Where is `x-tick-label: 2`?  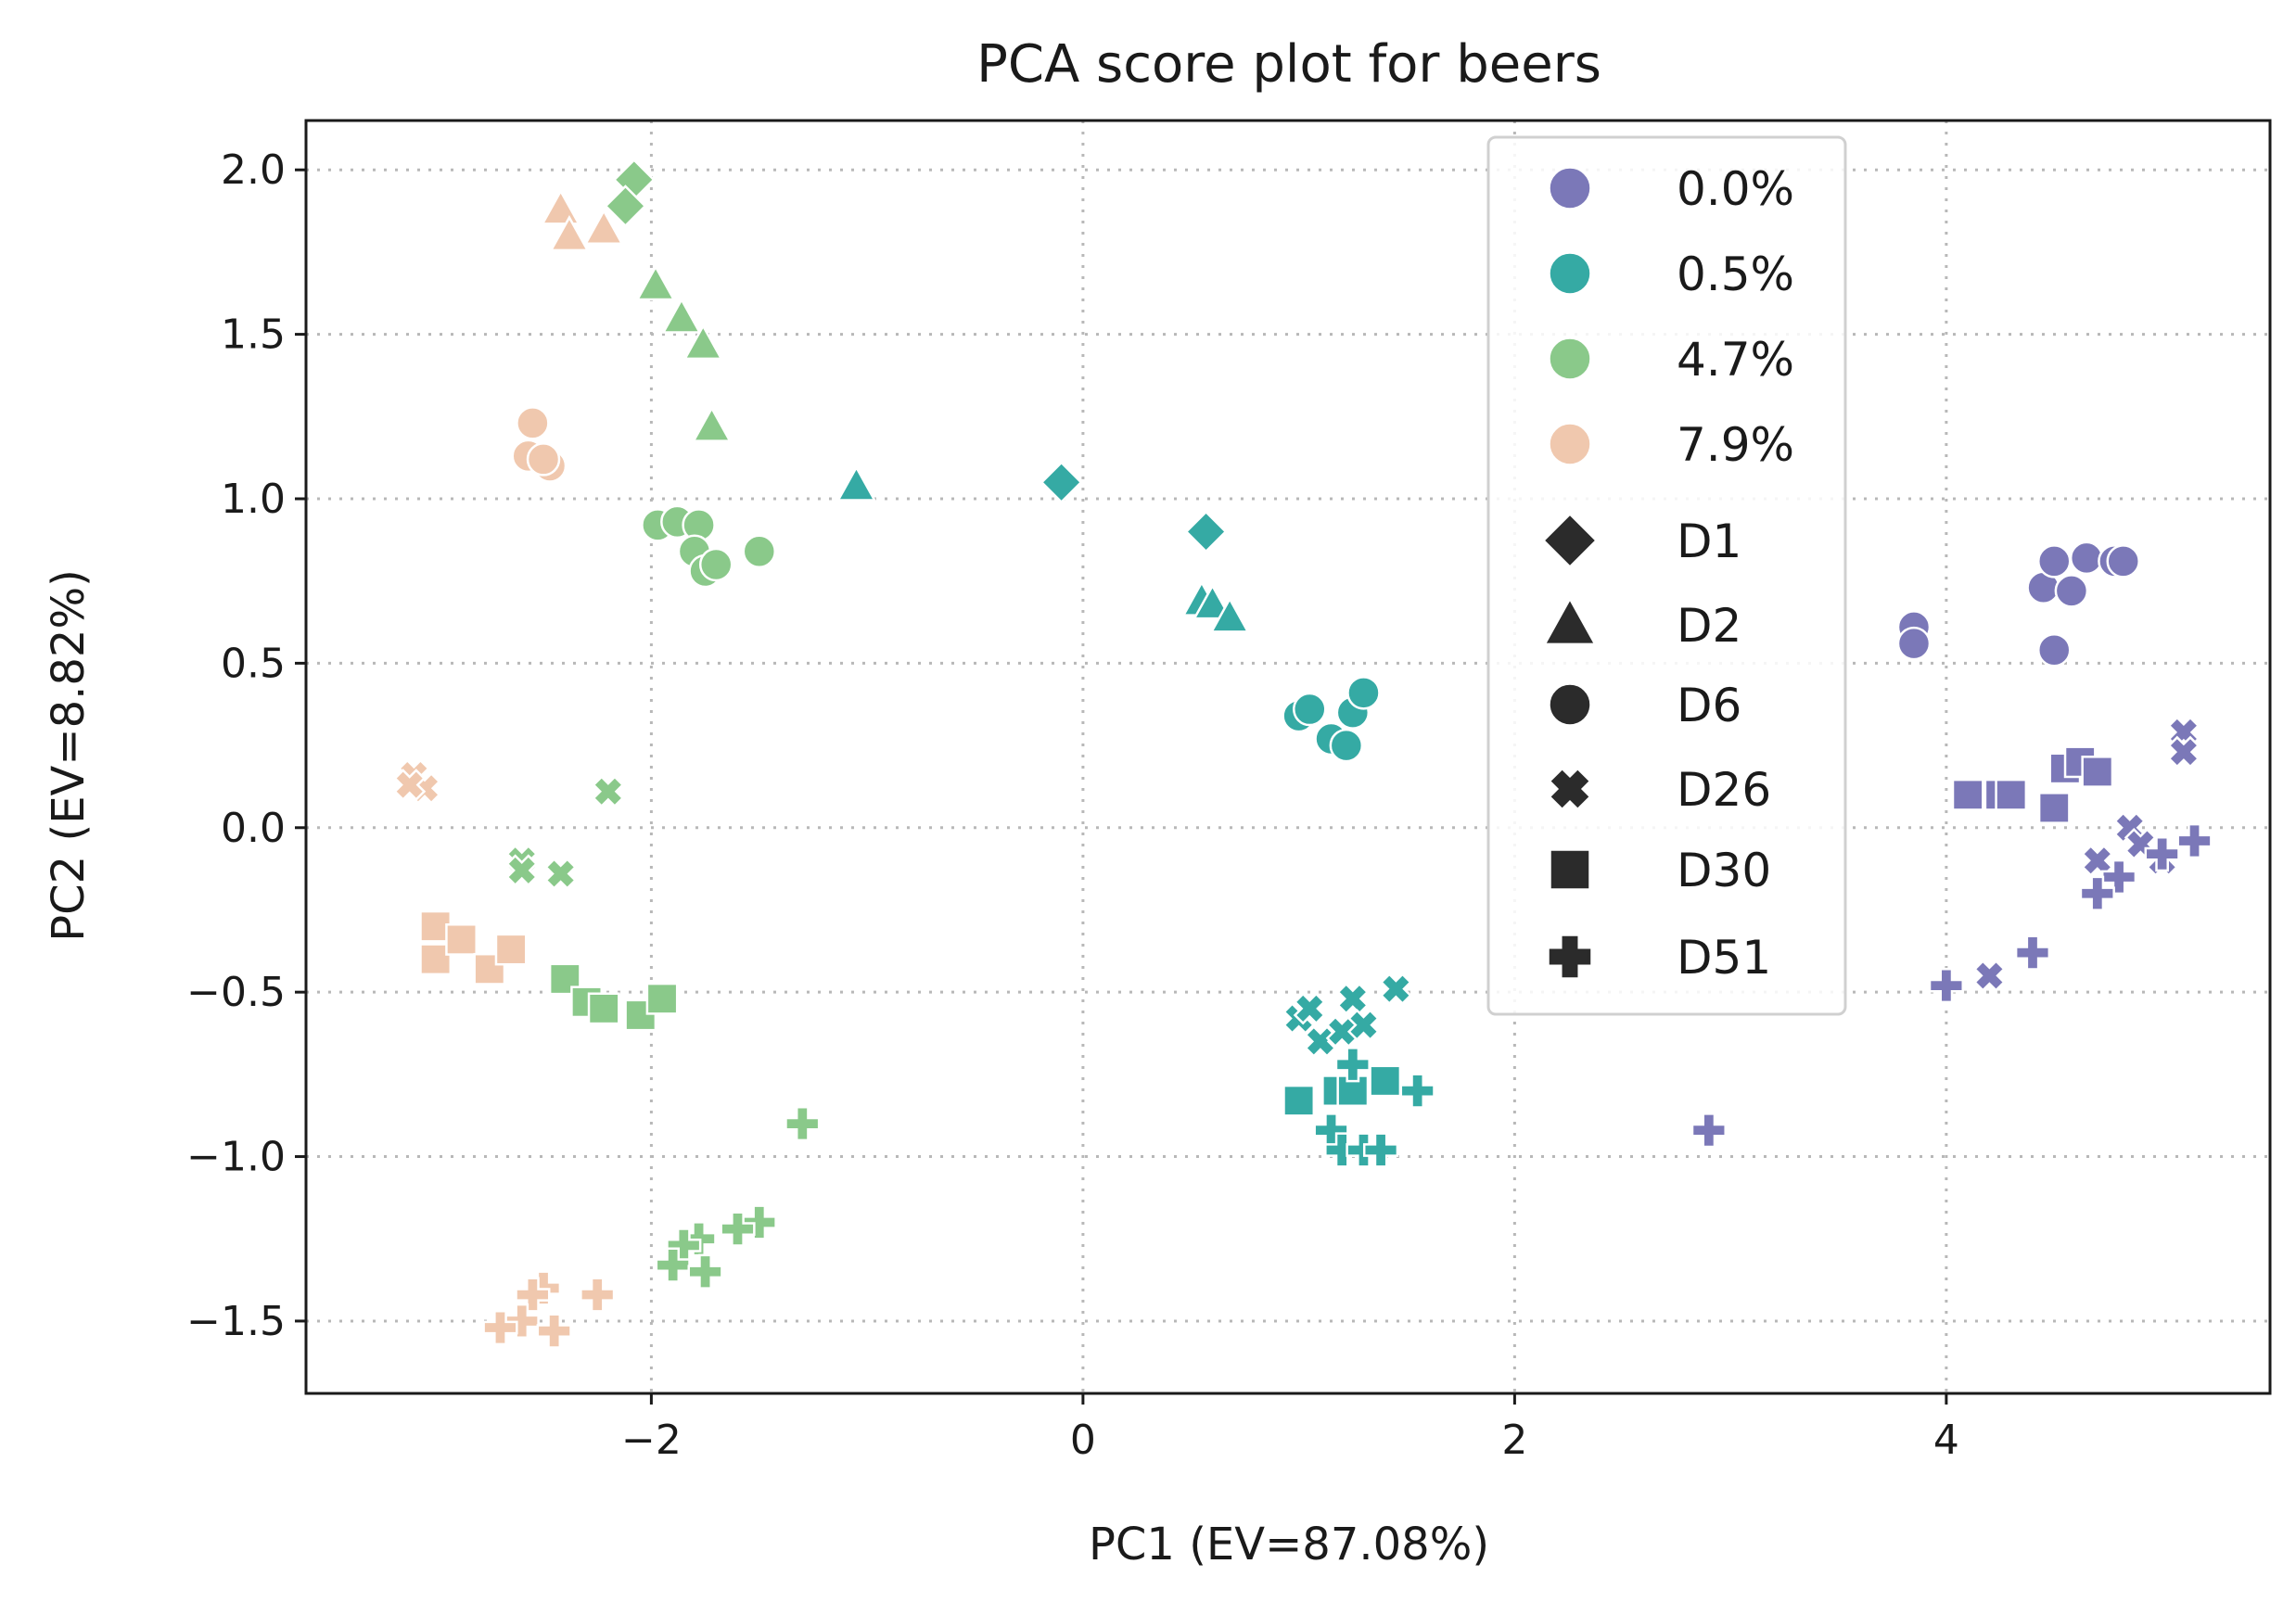
x-tick-label: 2 is located at coordinates (1514, 1440).